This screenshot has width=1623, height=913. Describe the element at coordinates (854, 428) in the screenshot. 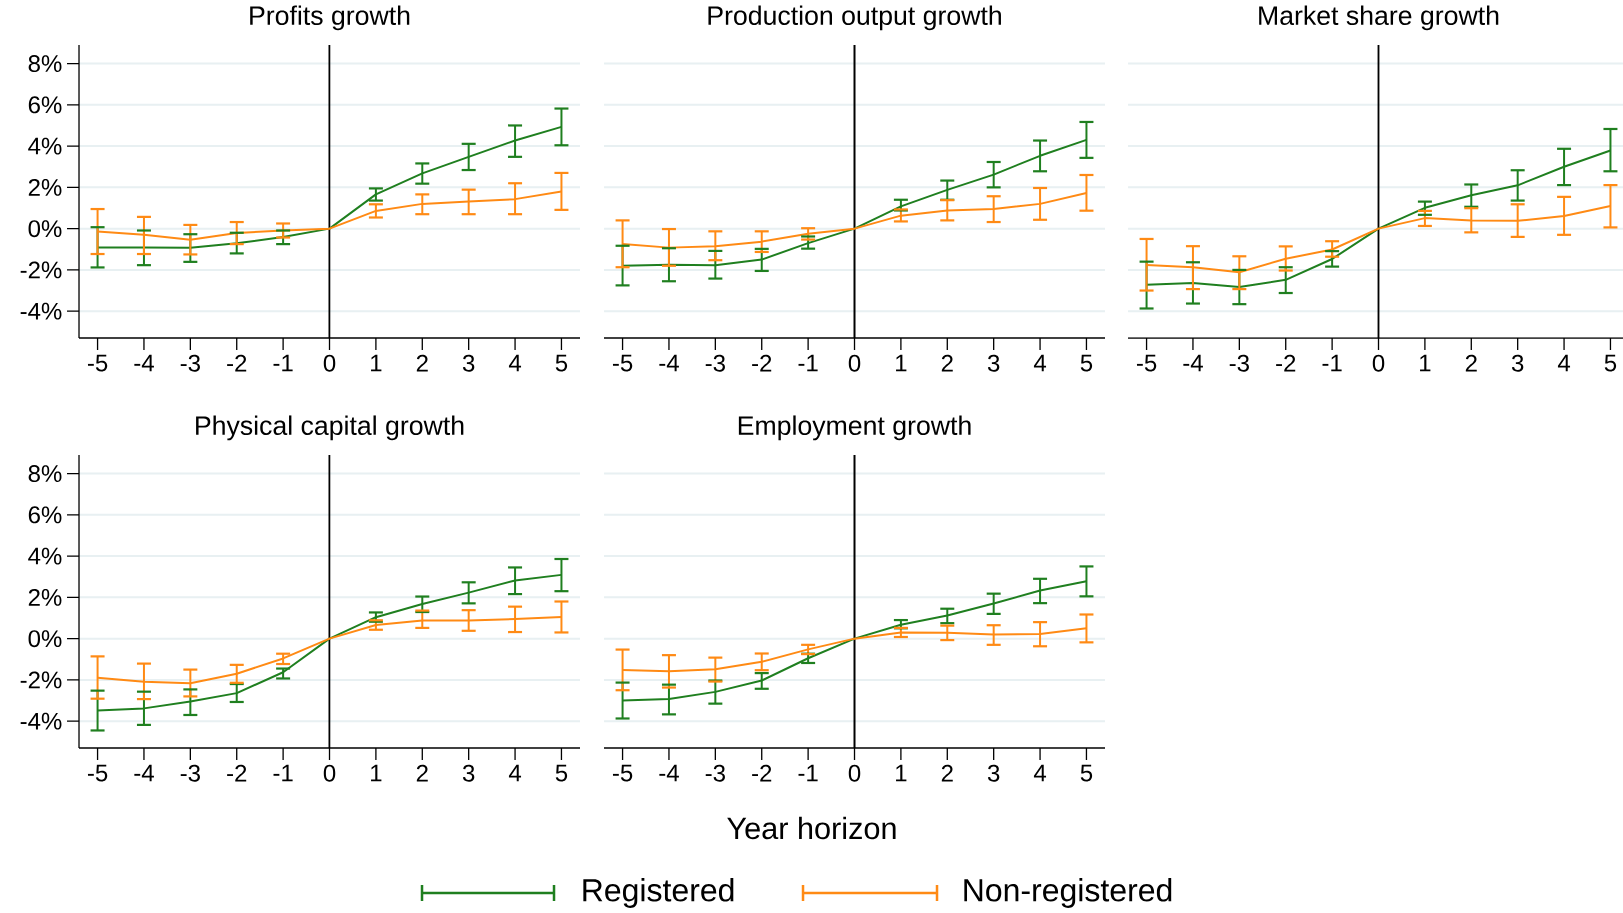

I see `chart-title: Employment growth` at that location.